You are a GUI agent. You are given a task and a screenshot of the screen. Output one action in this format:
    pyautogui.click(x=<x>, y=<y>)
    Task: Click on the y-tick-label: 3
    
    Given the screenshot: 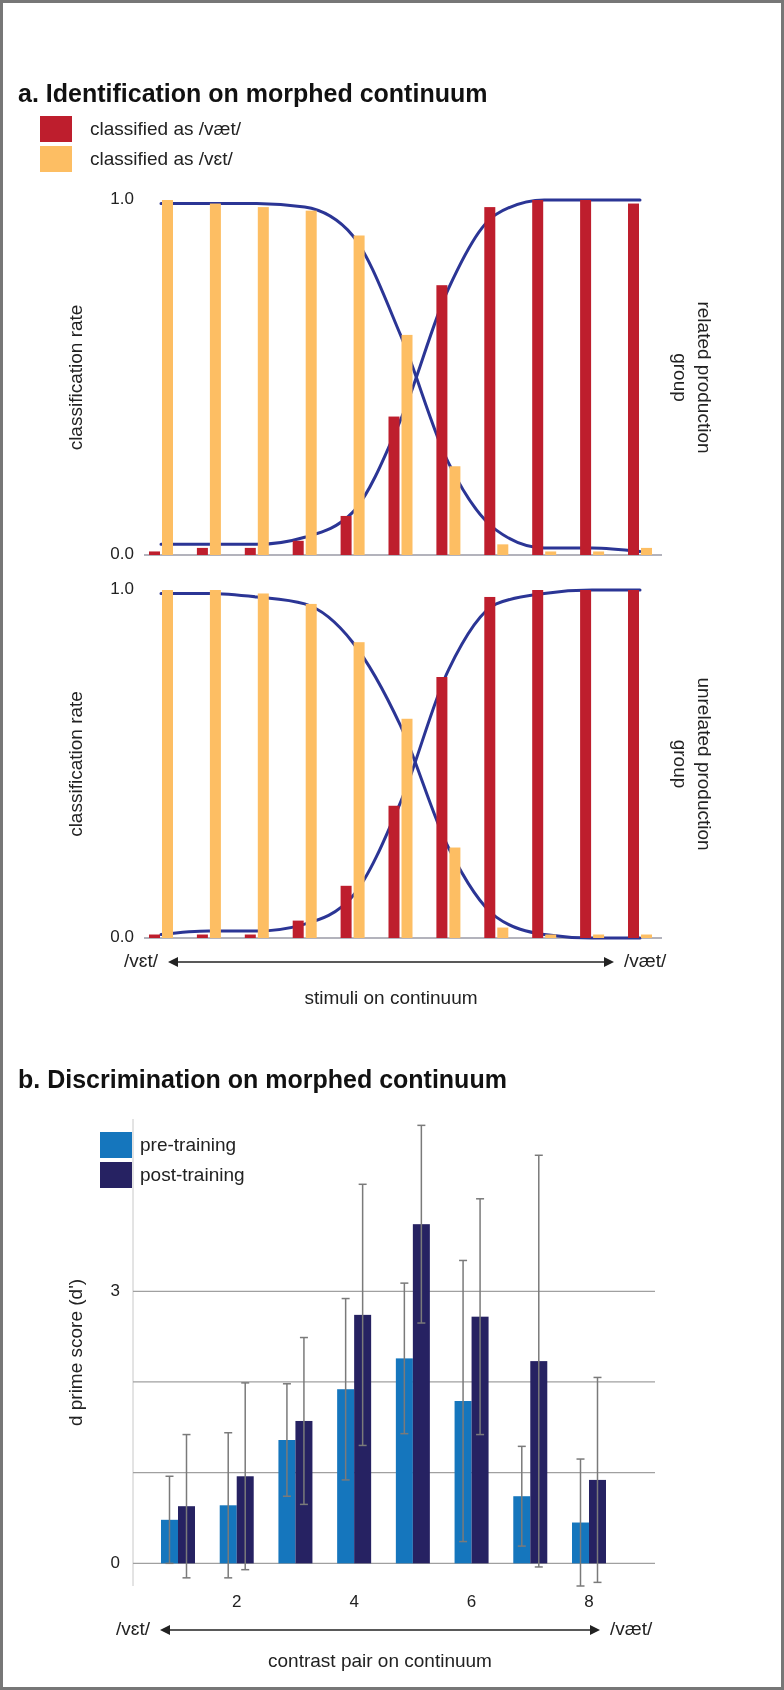 What is the action you would take?
    pyautogui.click(x=115, y=1290)
    